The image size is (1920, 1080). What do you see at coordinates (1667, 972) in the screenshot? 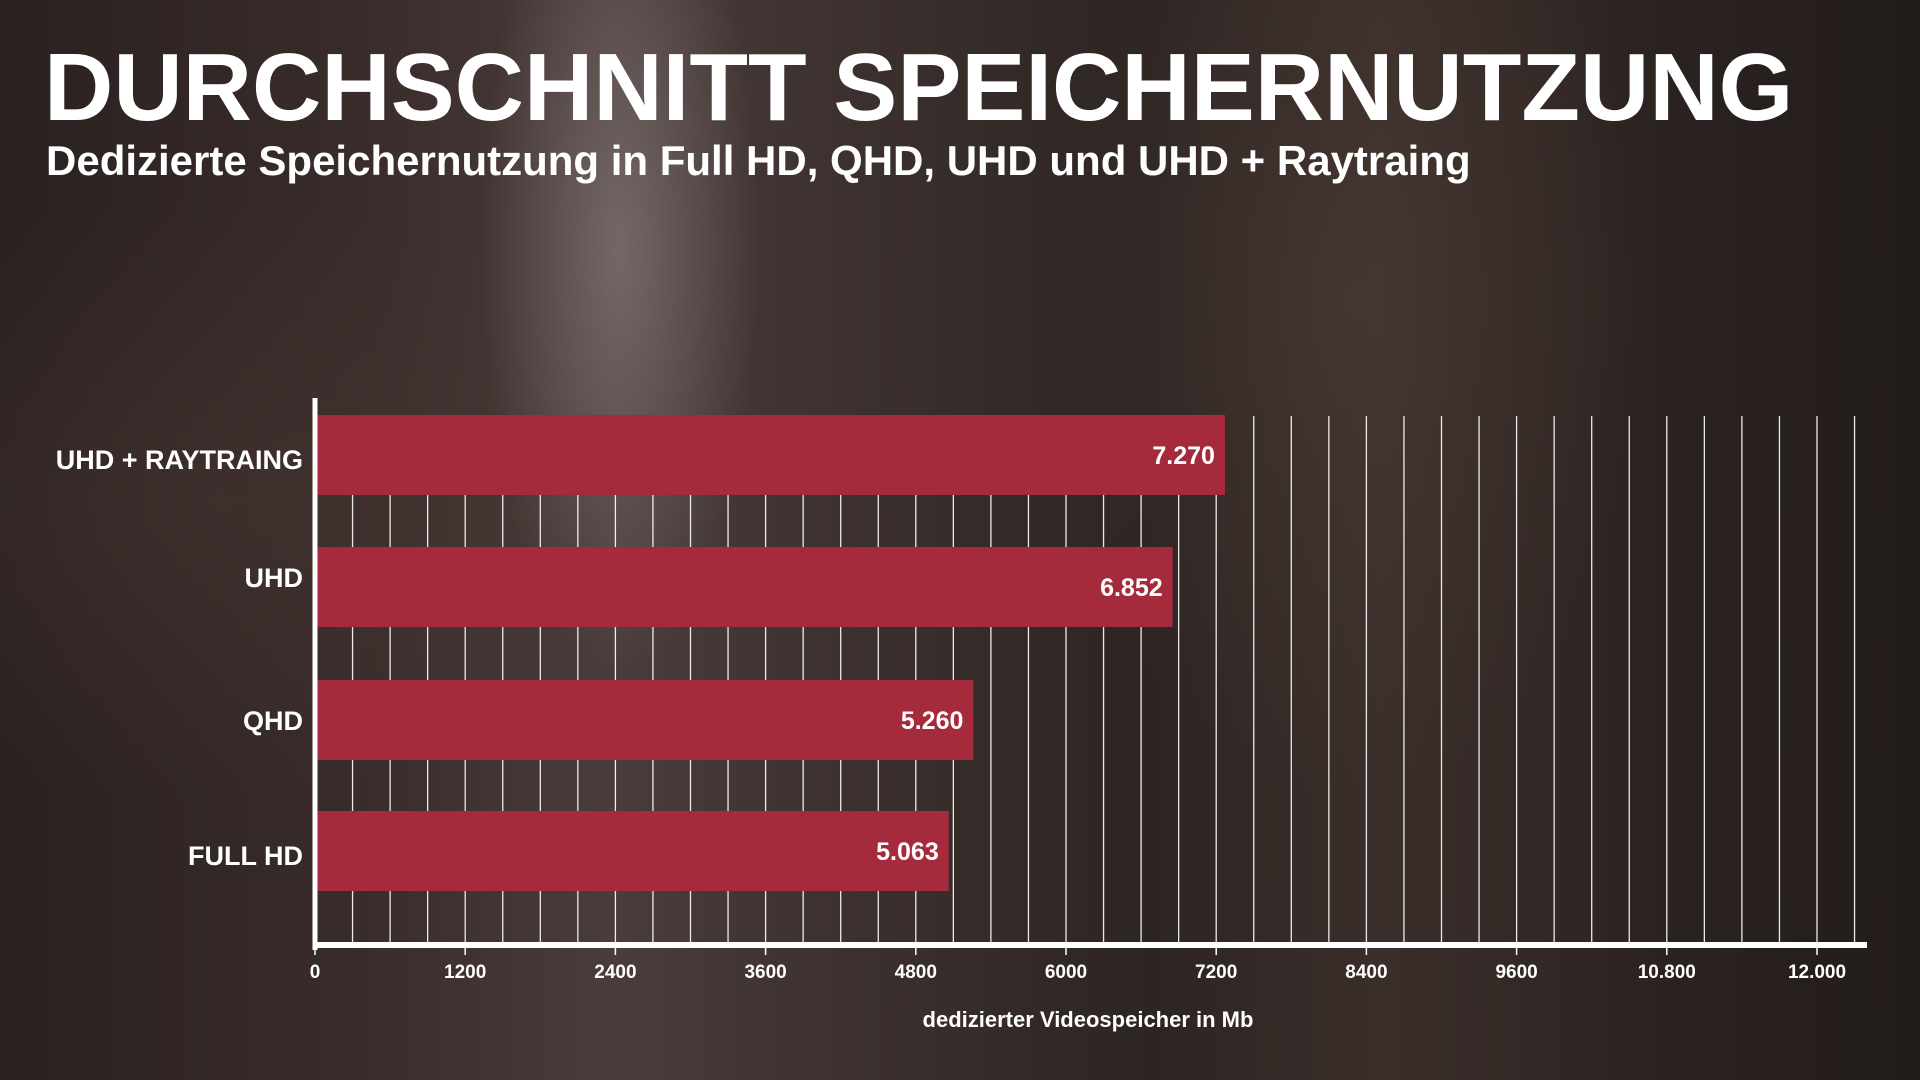
I see `x-tick-label: 10.800` at bounding box center [1667, 972].